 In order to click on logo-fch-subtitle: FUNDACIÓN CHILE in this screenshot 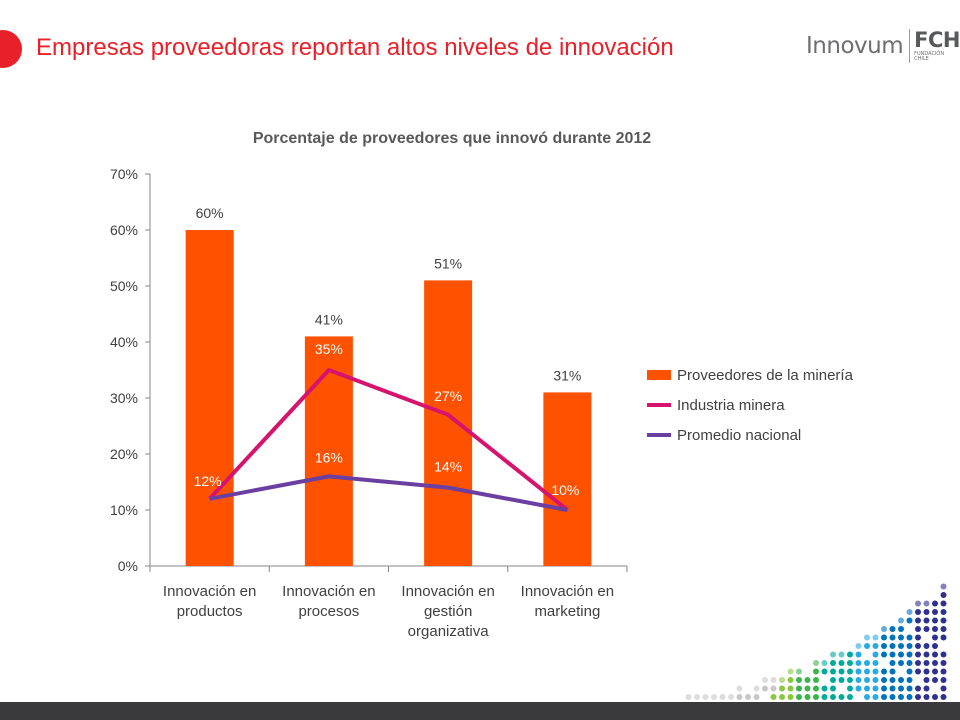, I will do `click(929, 56)`.